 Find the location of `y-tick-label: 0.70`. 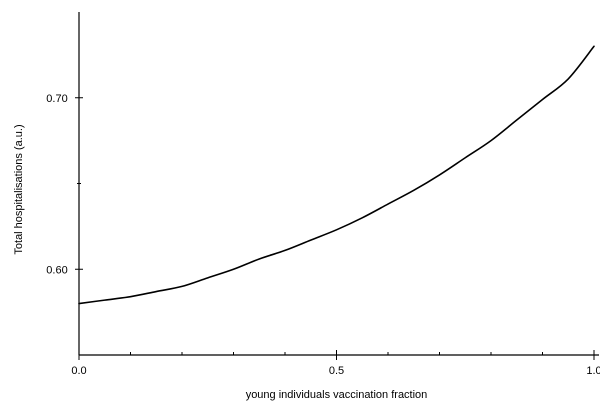

y-tick-label: 0.70 is located at coordinates (56, 99).